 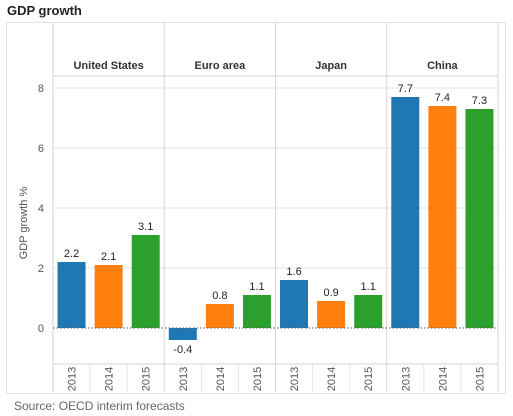 I want to click on data-label: 7.3, so click(x=479, y=101).